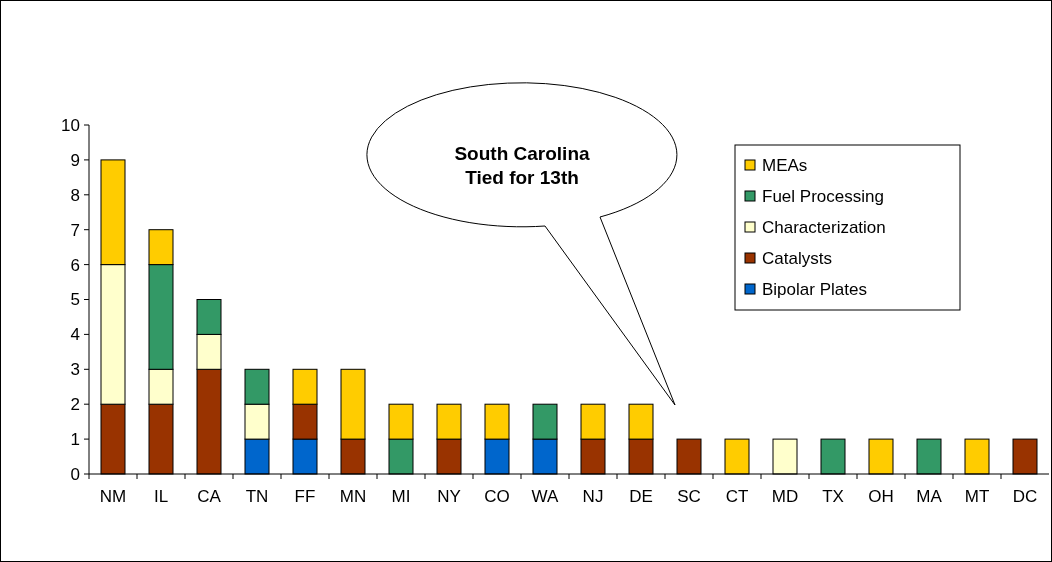 The width and height of the screenshot is (1052, 562). What do you see at coordinates (797, 258) in the screenshot?
I see `legend-label: Catalysts` at bounding box center [797, 258].